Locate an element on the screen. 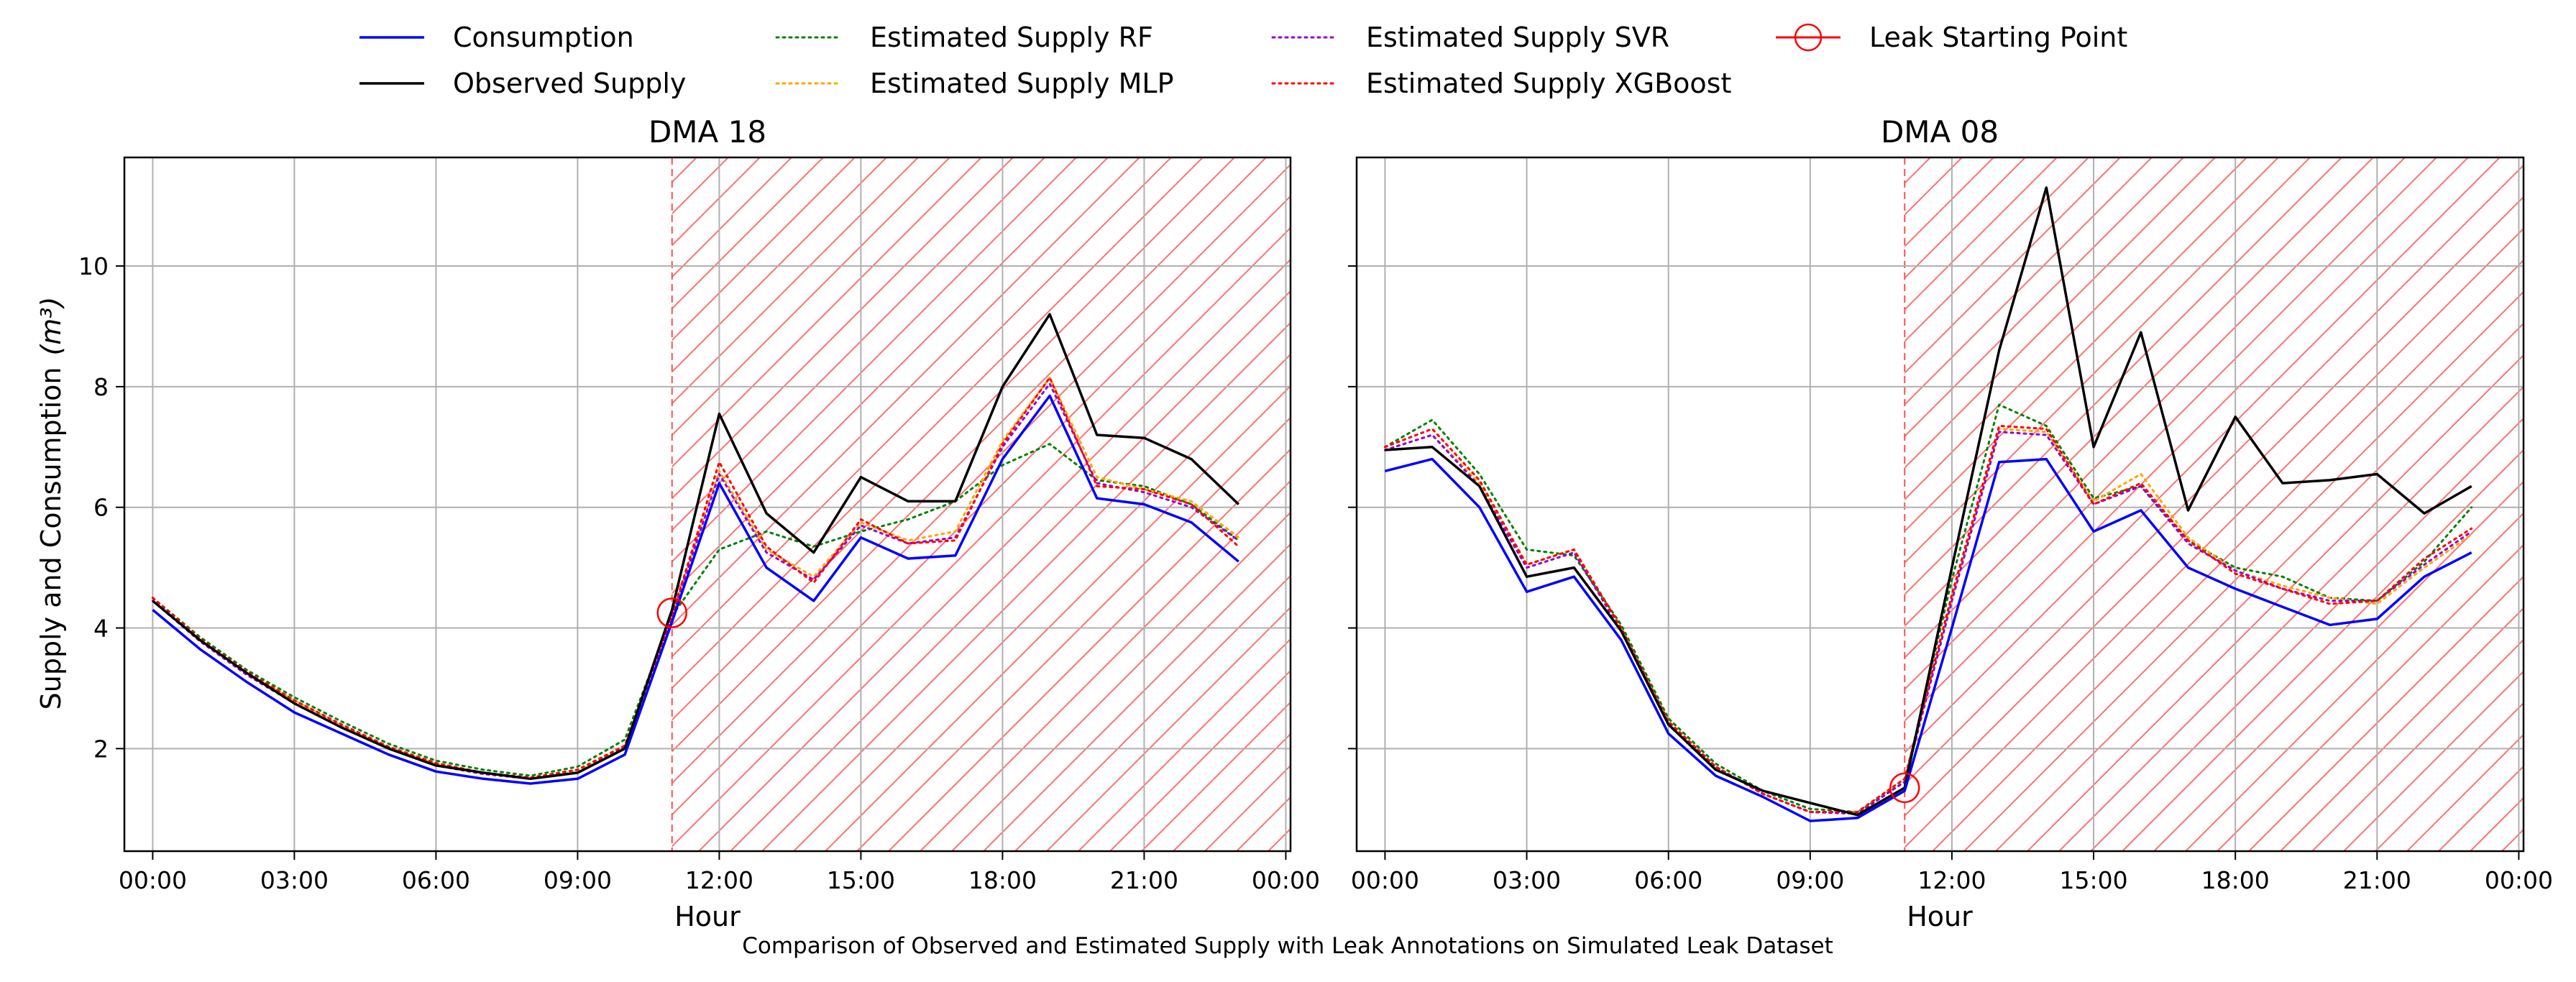 Image resolution: width=2576 pixels, height=982 pixels. legend-label: Consumption is located at coordinates (543, 37).